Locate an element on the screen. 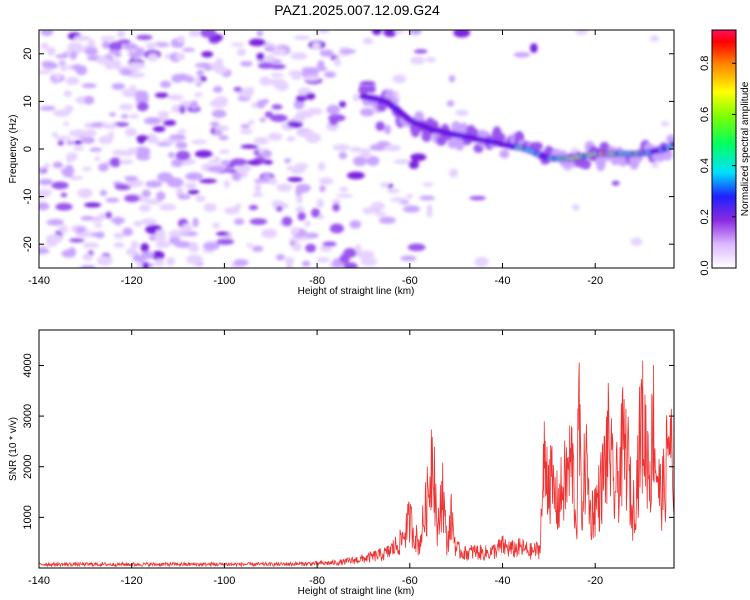 The image size is (750, 600). colorbar-tick-label: 0.6 is located at coordinates (705, 114).